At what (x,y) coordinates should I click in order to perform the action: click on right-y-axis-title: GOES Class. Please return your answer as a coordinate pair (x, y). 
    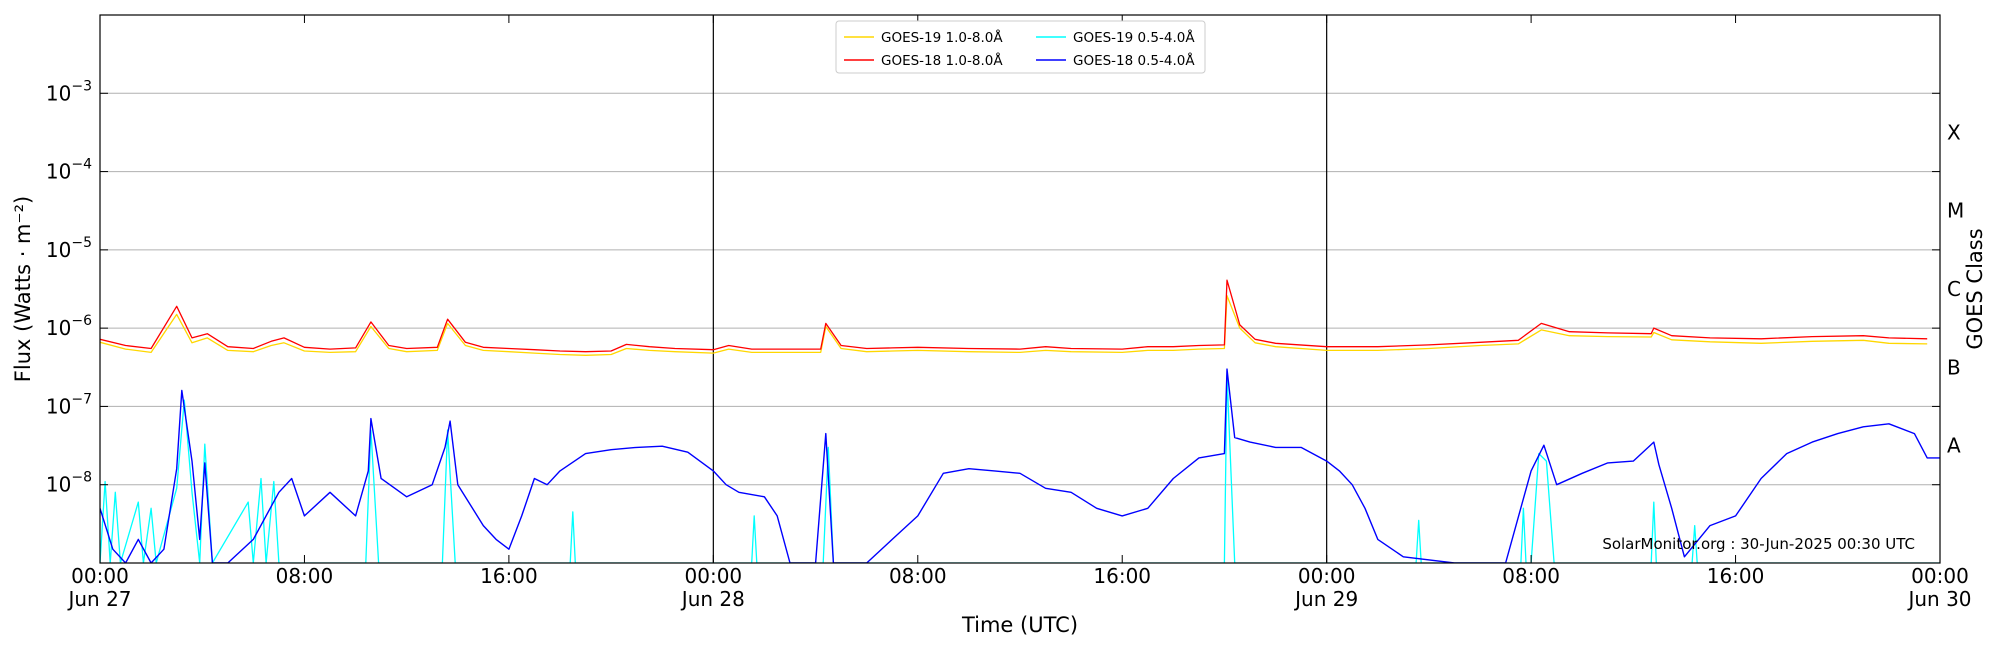
    Looking at the image, I should click on (1975, 288).